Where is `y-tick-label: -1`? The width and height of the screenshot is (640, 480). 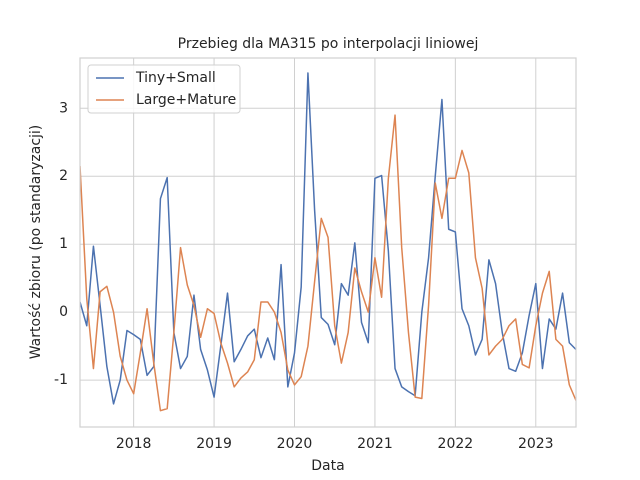 y-tick-label: -1 is located at coordinates (61, 380).